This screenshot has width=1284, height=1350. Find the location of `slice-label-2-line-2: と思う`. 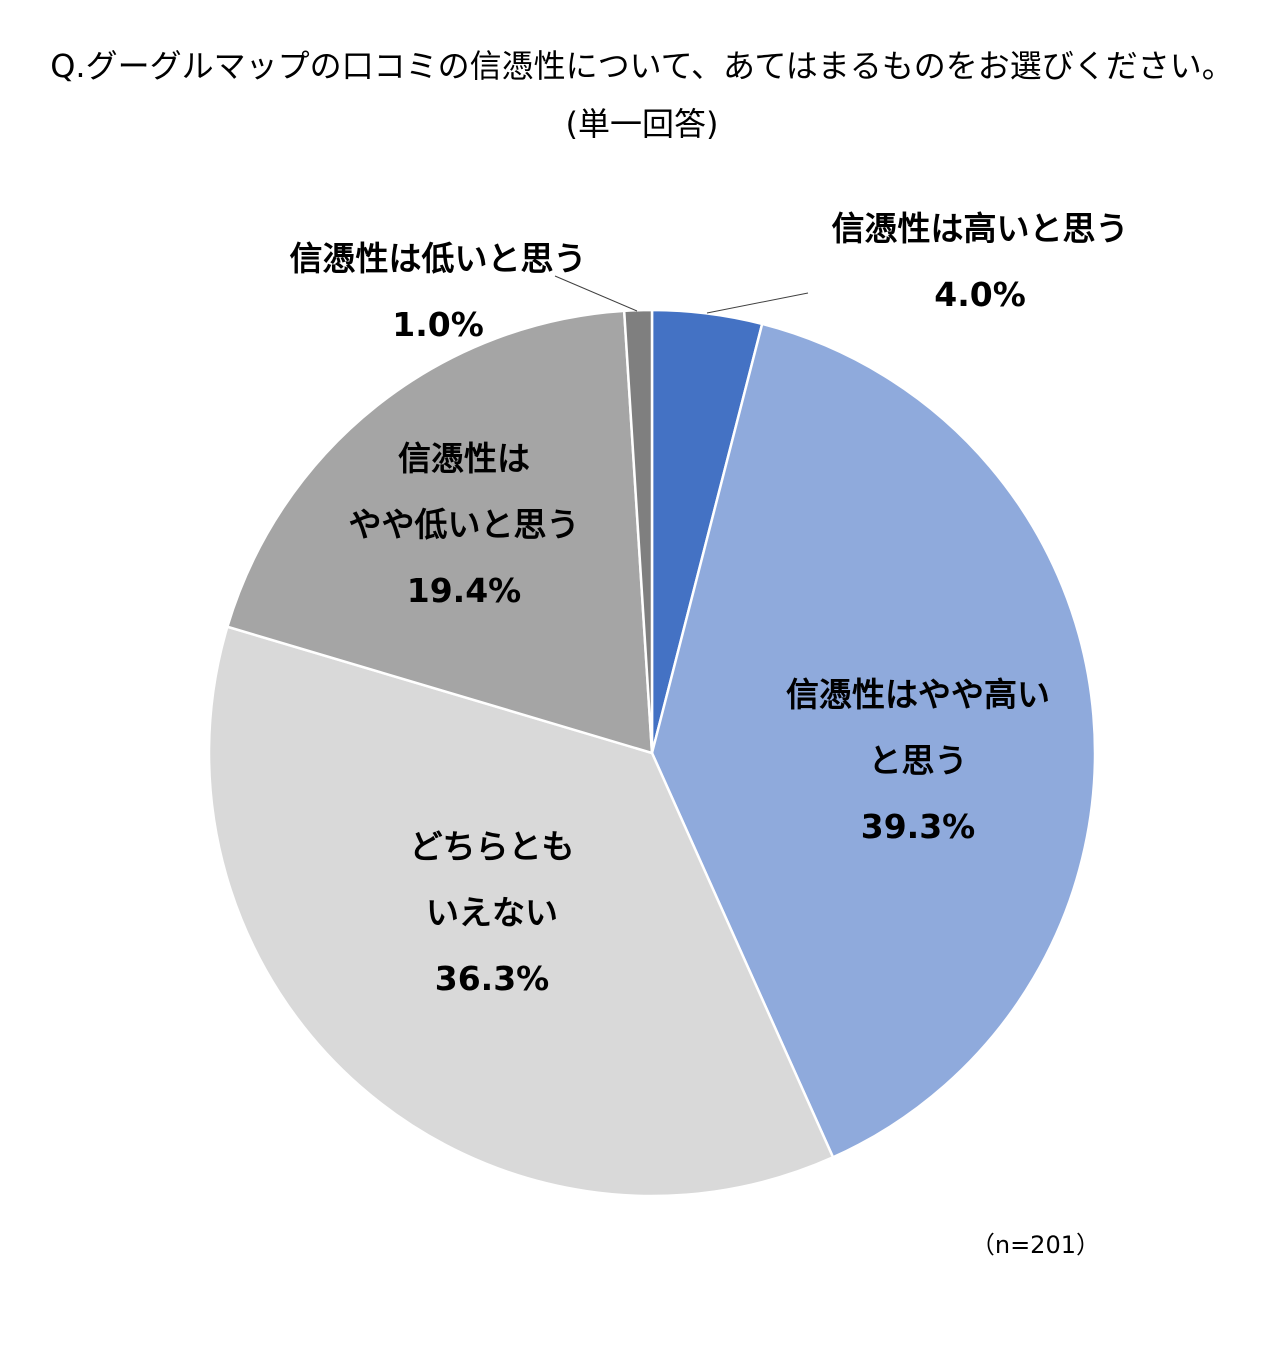

slice-label-2-line-2: と思う is located at coordinates (918, 760).